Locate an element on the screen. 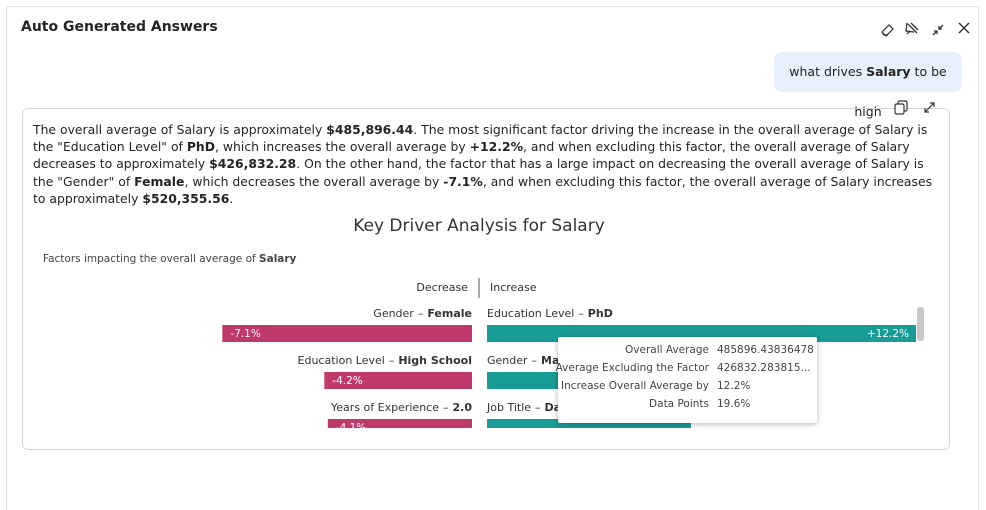 The image size is (986, 510). subtitle-text: Factors impacting the overall average of is located at coordinates (149, 259).